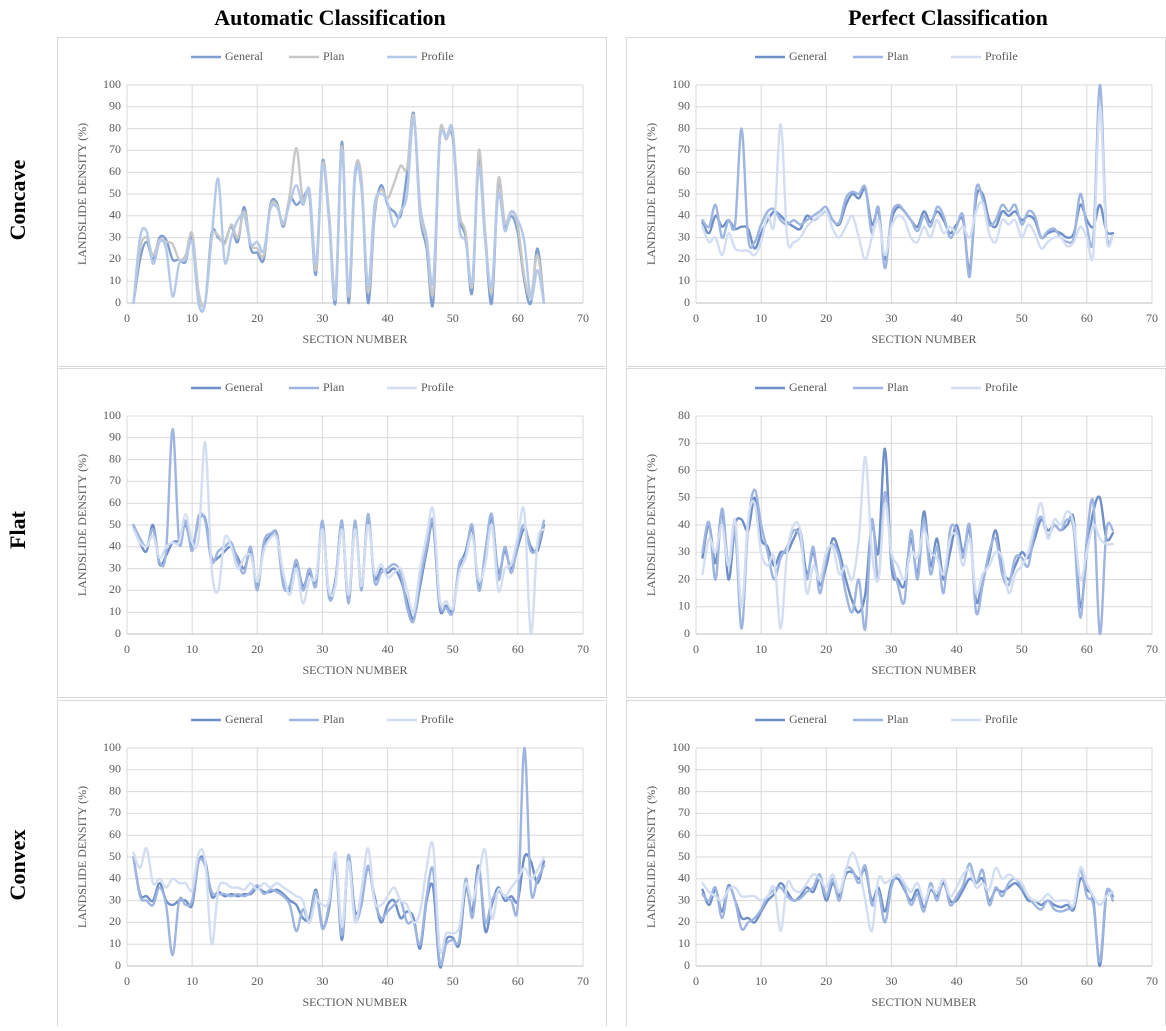  What do you see at coordinates (330, 17) in the screenshot?
I see `column-title: Automatic Classification` at bounding box center [330, 17].